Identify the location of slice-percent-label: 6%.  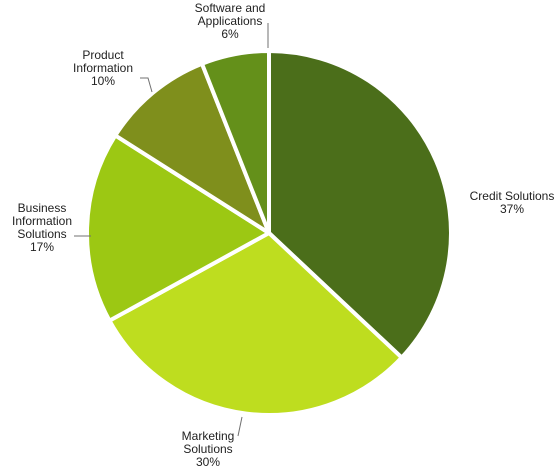
(230, 34).